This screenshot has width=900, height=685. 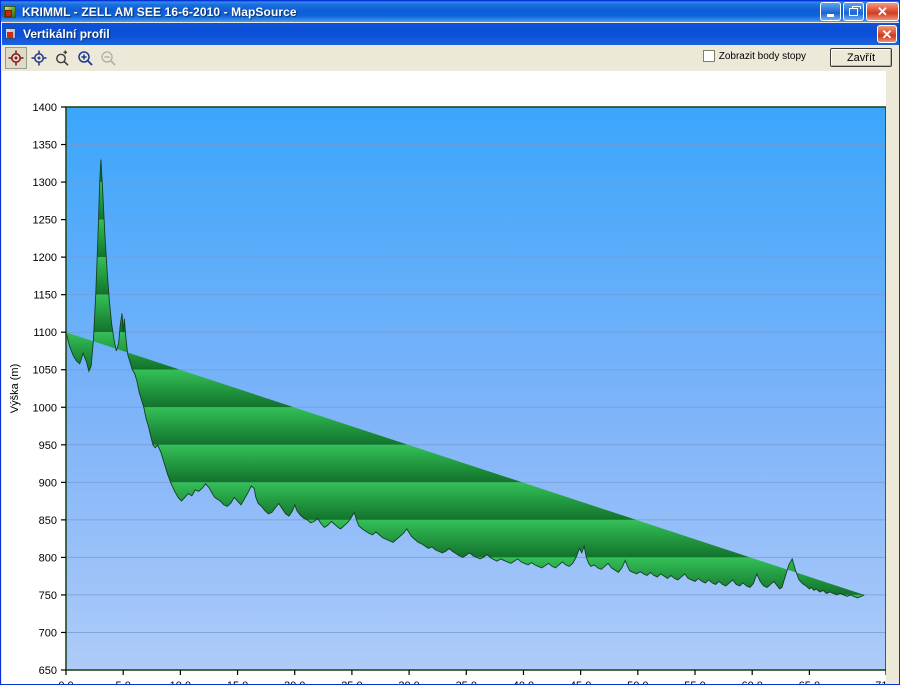 What do you see at coordinates (694, 682) in the screenshot?
I see `x-tick-label: 55.0` at bounding box center [694, 682].